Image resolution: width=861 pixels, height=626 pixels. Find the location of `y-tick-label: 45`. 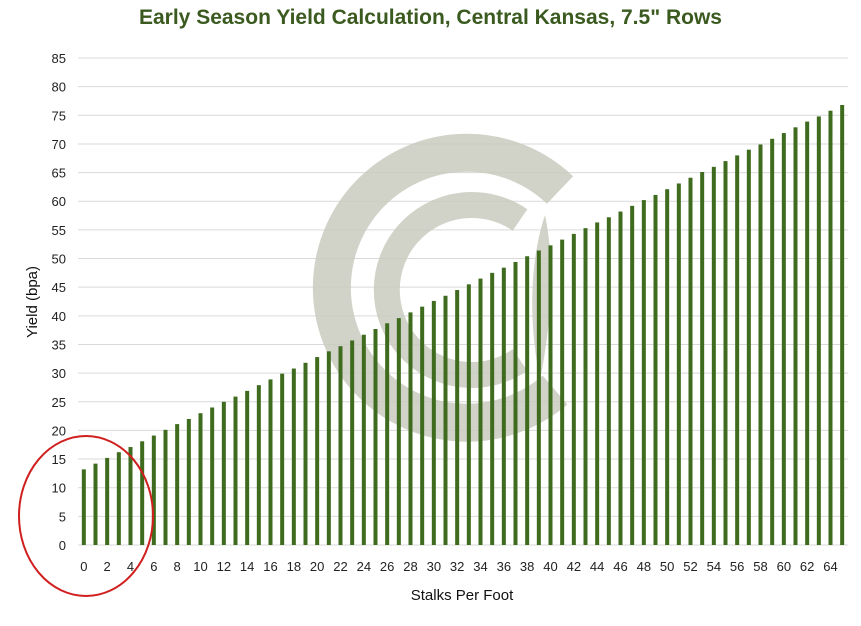

y-tick-label: 45 is located at coordinates (59, 287).